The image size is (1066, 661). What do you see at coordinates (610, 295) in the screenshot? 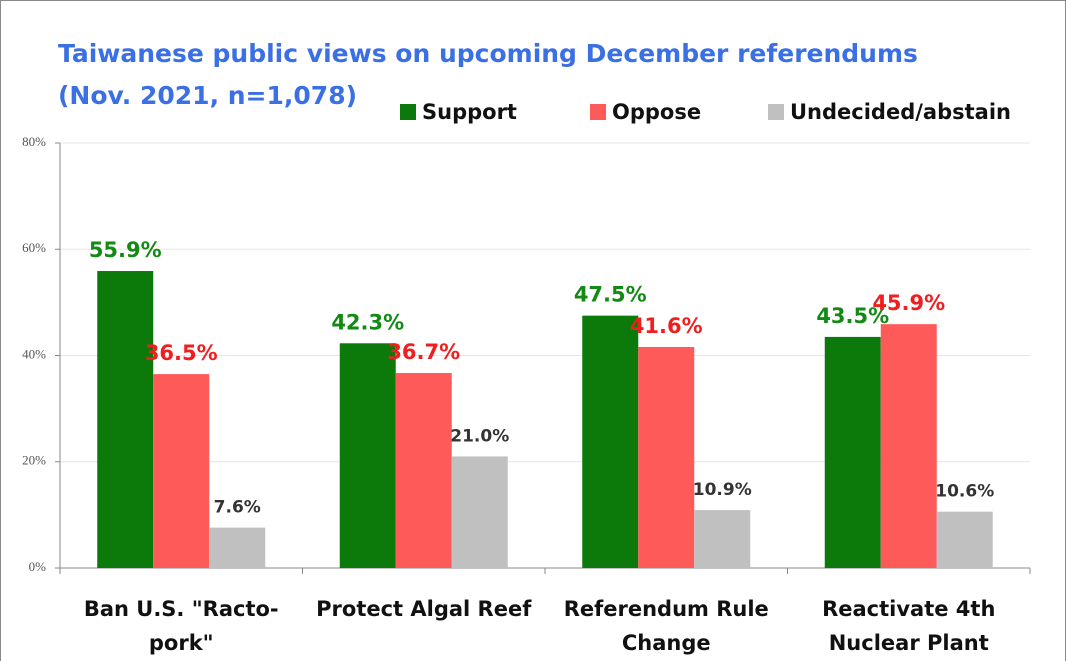
I see `value-label: 47.5%` at bounding box center [610, 295].